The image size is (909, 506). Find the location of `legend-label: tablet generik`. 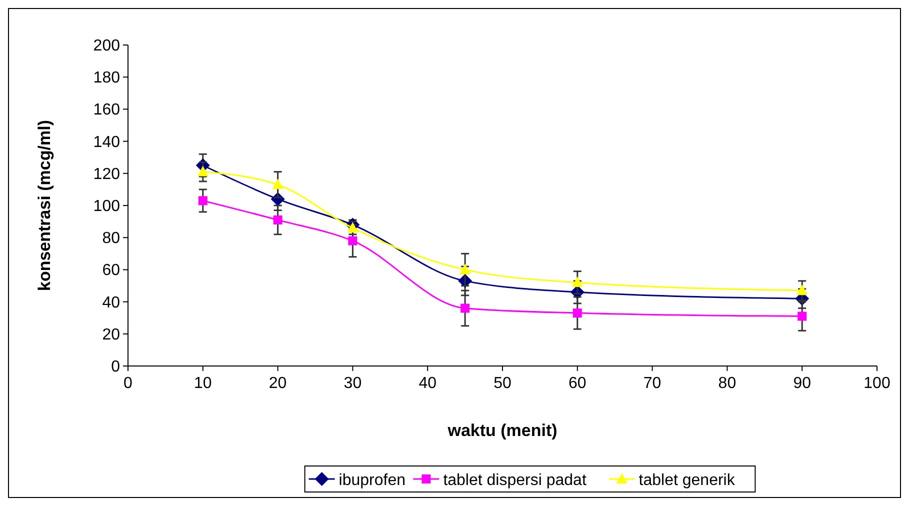

legend-label: tablet generik is located at coordinates (687, 480).